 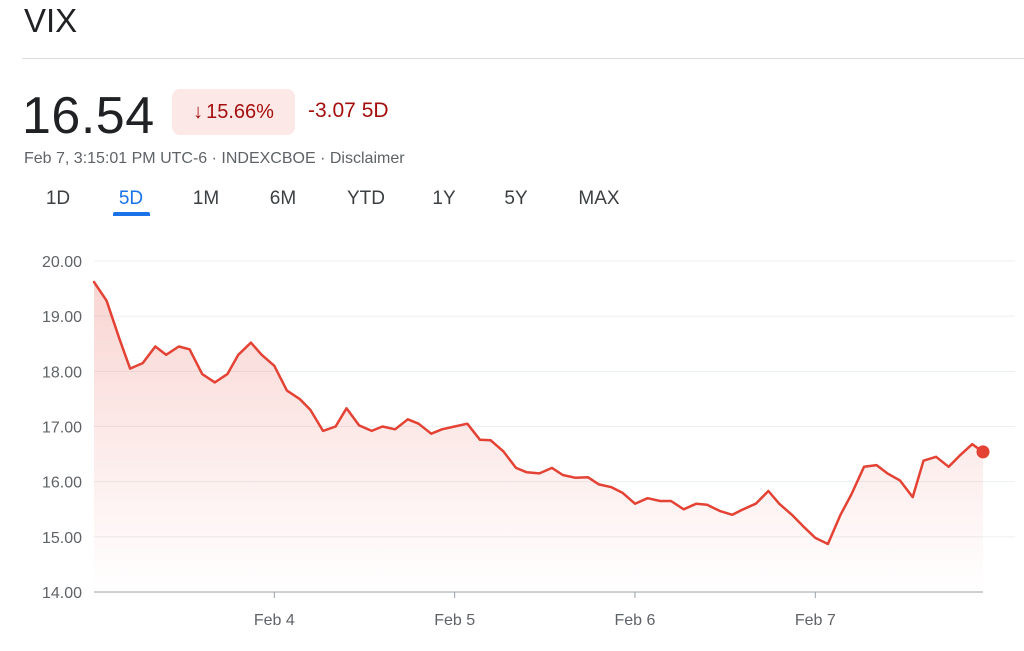 I want to click on current-price-marker, so click(x=983, y=452).